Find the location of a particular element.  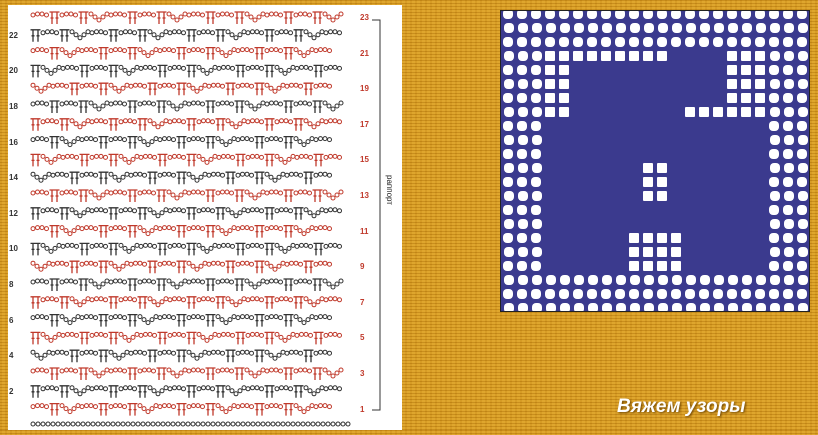

row-number-left: 6 is located at coordinates (11, 320).